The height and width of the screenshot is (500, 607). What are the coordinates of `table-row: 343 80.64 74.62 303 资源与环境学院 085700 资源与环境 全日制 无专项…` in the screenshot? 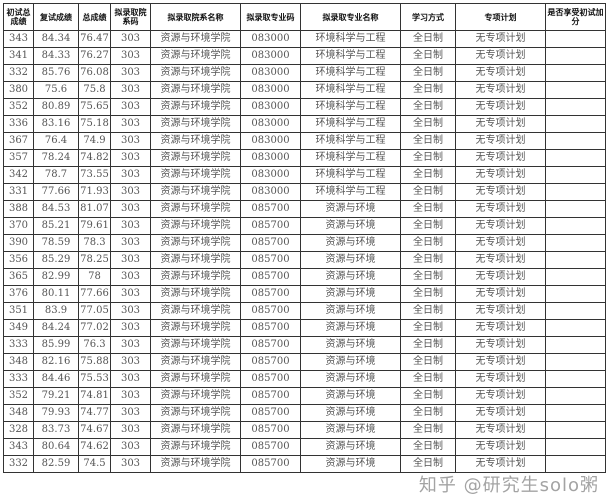 It's located at (304, 447).